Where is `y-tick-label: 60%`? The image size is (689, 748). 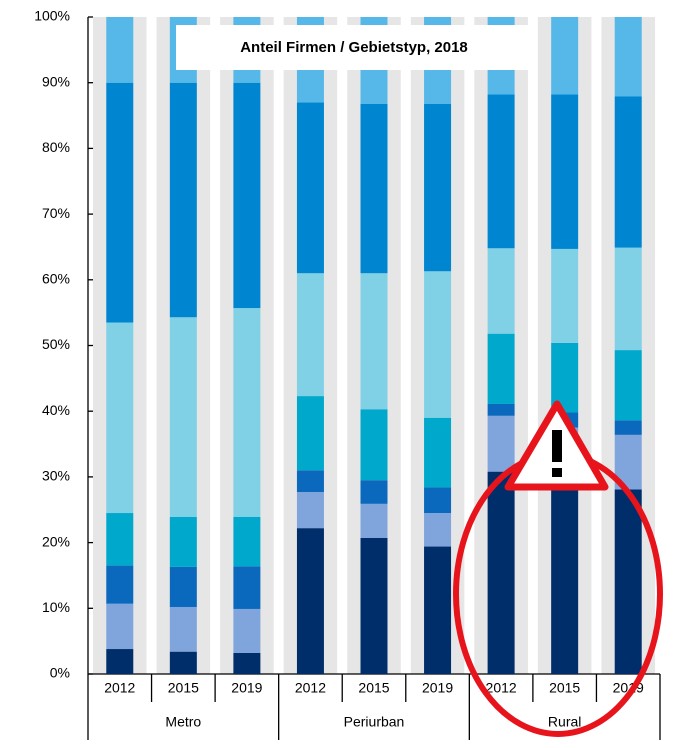
y-tick-label: 60% is located at coordinates (56, 279).